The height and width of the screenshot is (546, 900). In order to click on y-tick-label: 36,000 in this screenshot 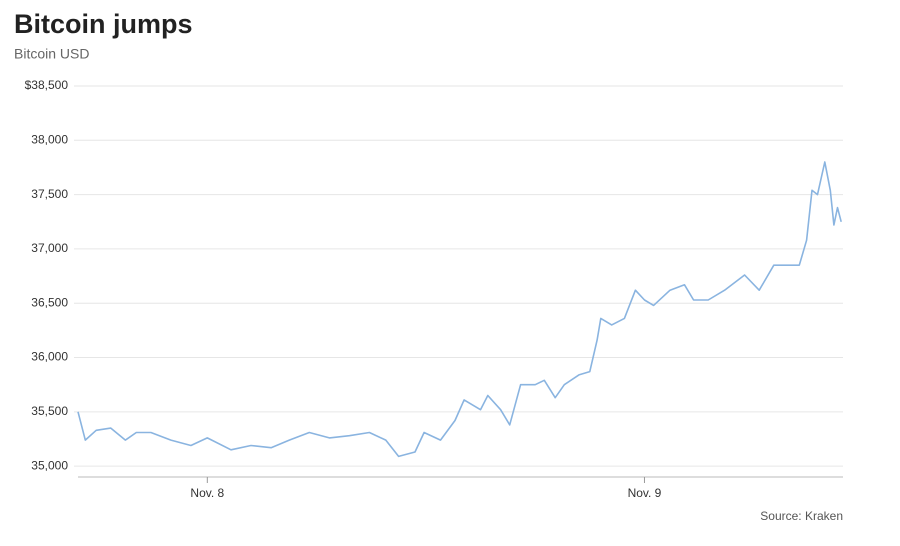, I will do `click(49, 357)`.